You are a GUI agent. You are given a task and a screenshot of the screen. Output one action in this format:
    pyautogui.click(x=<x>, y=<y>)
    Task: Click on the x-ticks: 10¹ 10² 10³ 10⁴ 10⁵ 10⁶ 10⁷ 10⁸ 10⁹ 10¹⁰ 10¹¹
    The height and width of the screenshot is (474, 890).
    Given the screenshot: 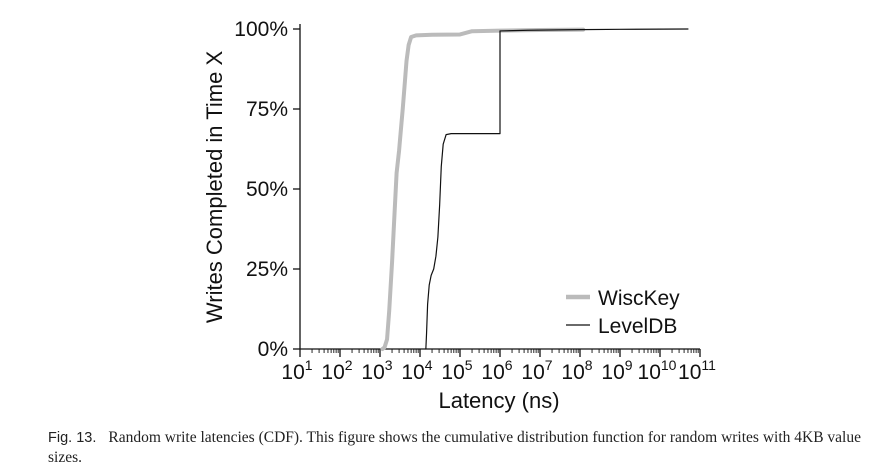 What is the action you would take?
    pyautogui.click(x=498, y=366)
    